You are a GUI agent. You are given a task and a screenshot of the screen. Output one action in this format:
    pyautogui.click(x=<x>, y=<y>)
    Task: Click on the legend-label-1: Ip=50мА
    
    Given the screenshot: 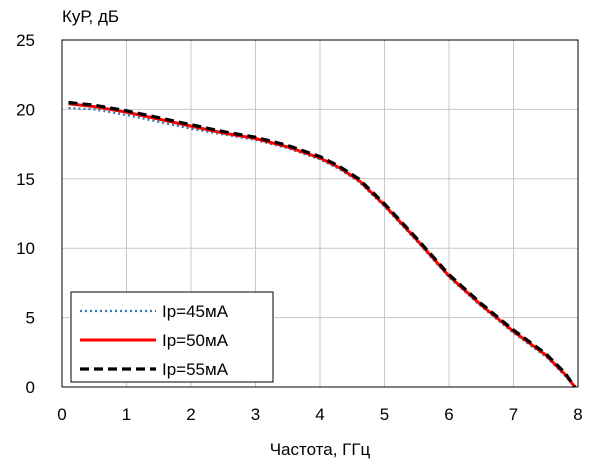 What is the action you would take?
    pyautogui.click(x=195, y=340)
    